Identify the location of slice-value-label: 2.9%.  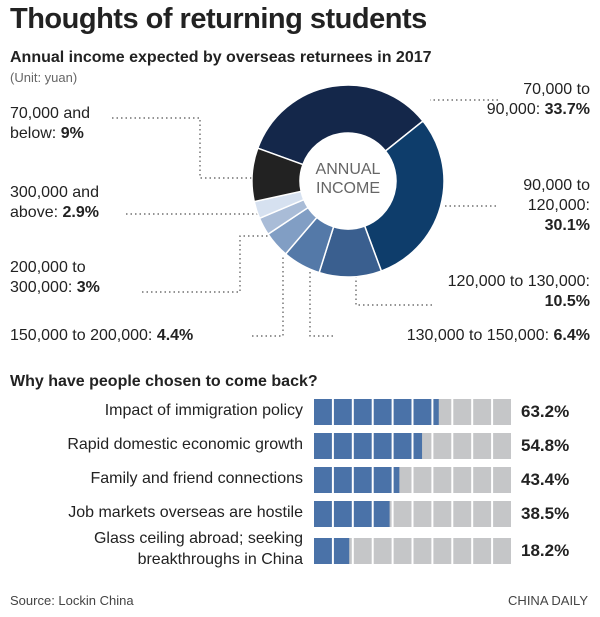
(80, 212).